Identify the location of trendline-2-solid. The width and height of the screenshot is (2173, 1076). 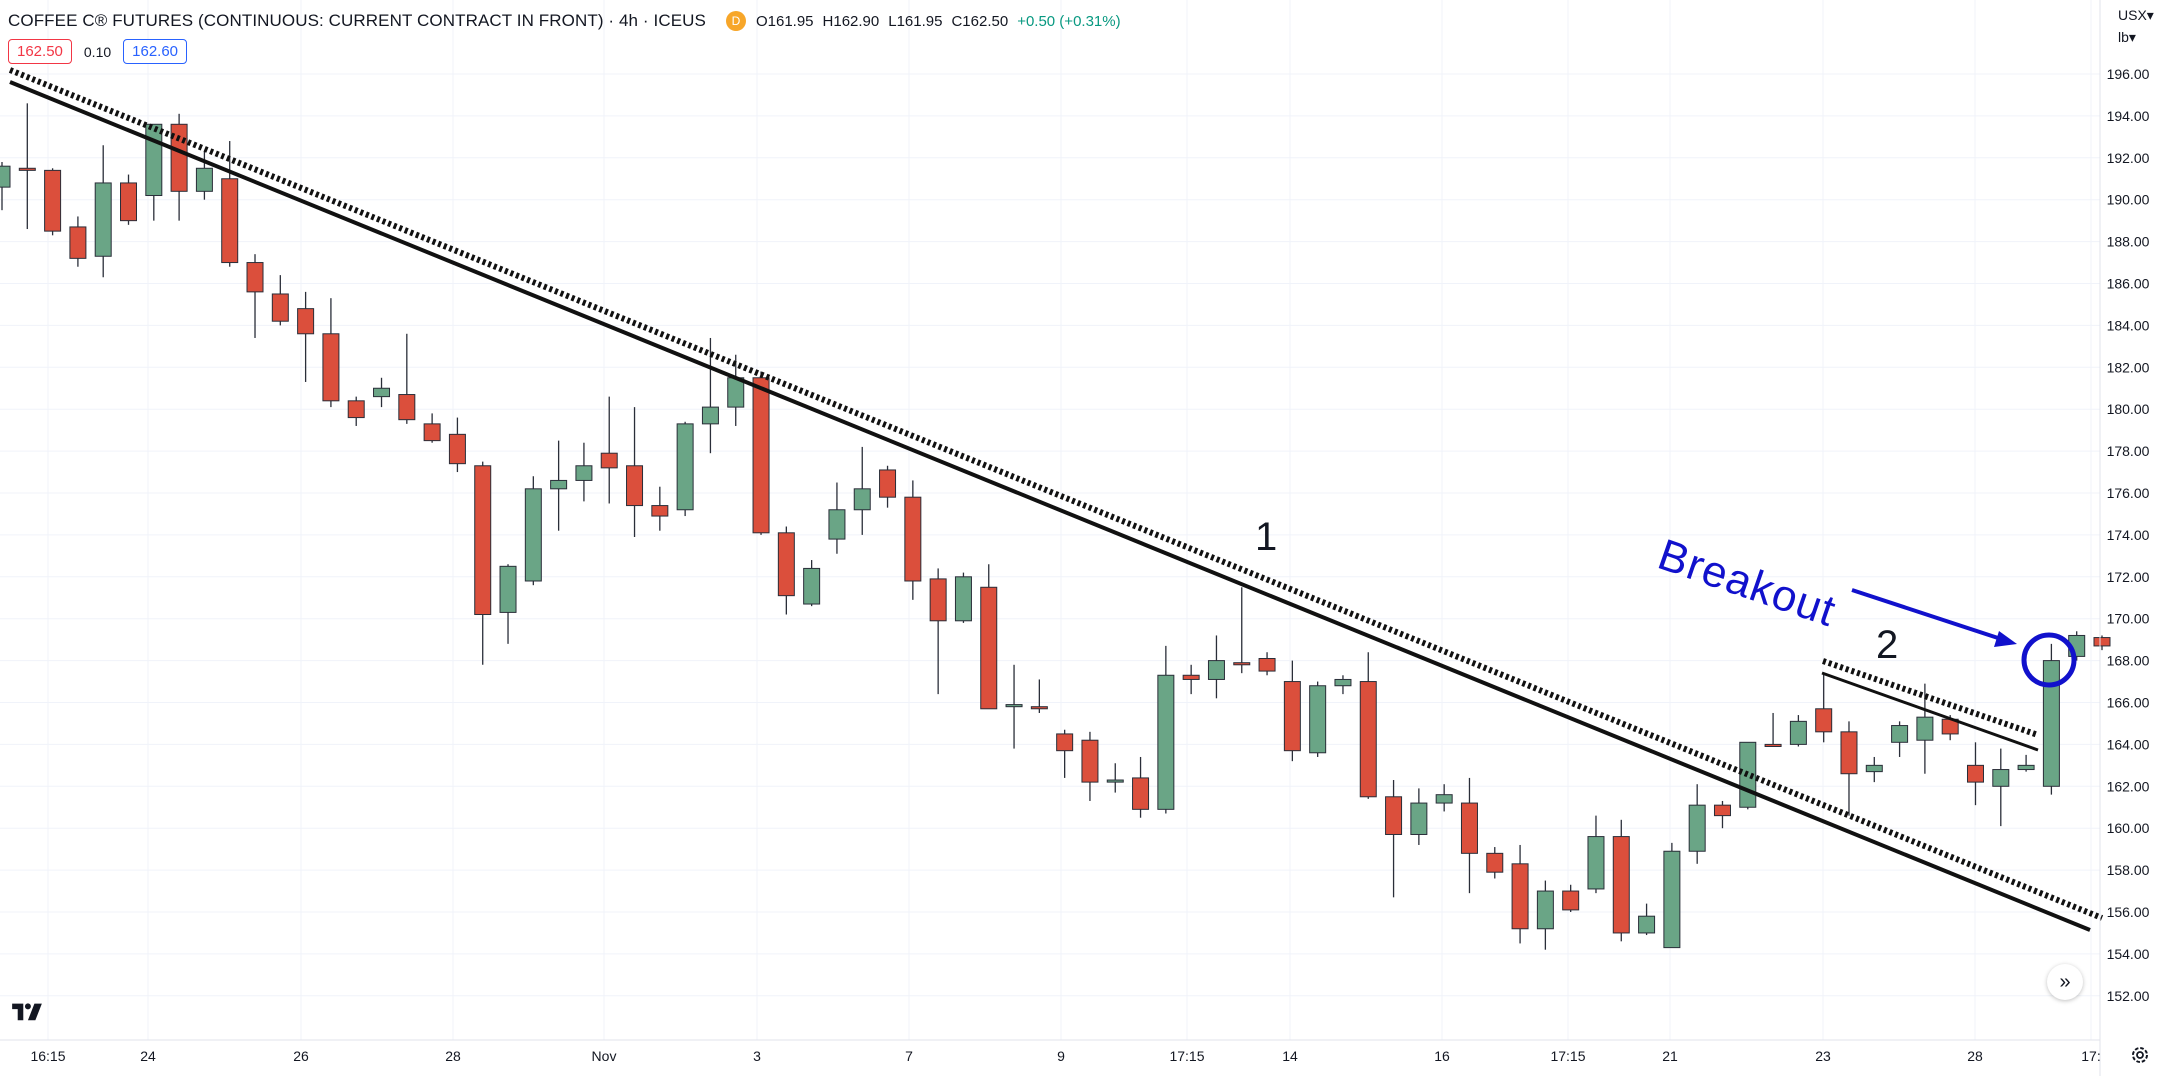
(1930, 711).